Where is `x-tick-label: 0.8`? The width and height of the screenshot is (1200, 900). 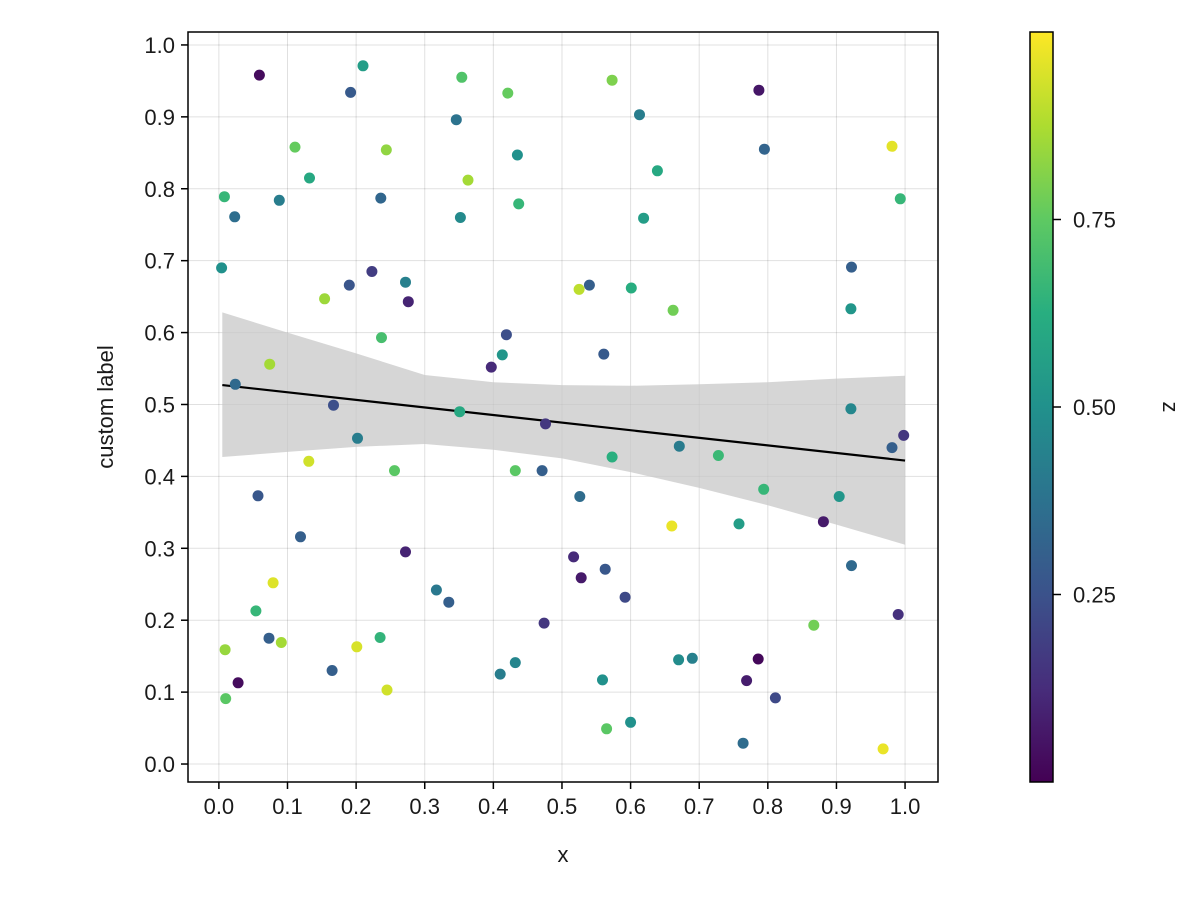
x-tick-label: 0.8 is located at coordinates (768, 806).